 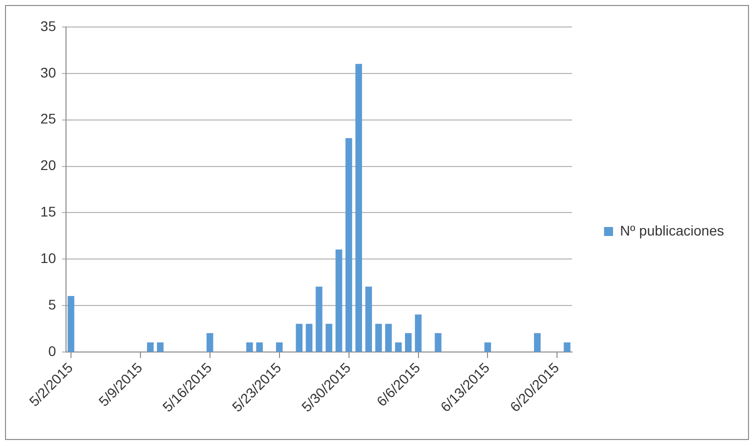 What do you see at coordinates (52, 304) in the screenshot?
I see `y-tick-label: 5` at bounding box center [52, 304].